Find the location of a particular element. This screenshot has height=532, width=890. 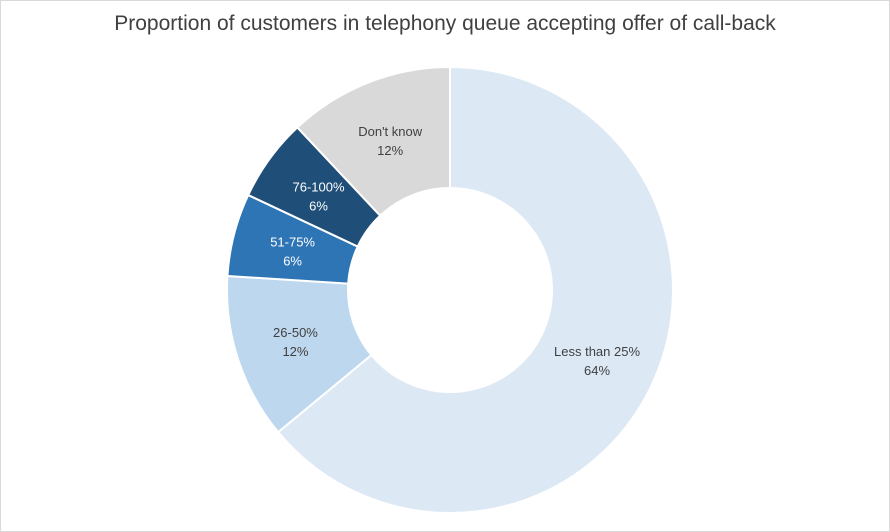

donut-slice is located at coordinates (373, 141).